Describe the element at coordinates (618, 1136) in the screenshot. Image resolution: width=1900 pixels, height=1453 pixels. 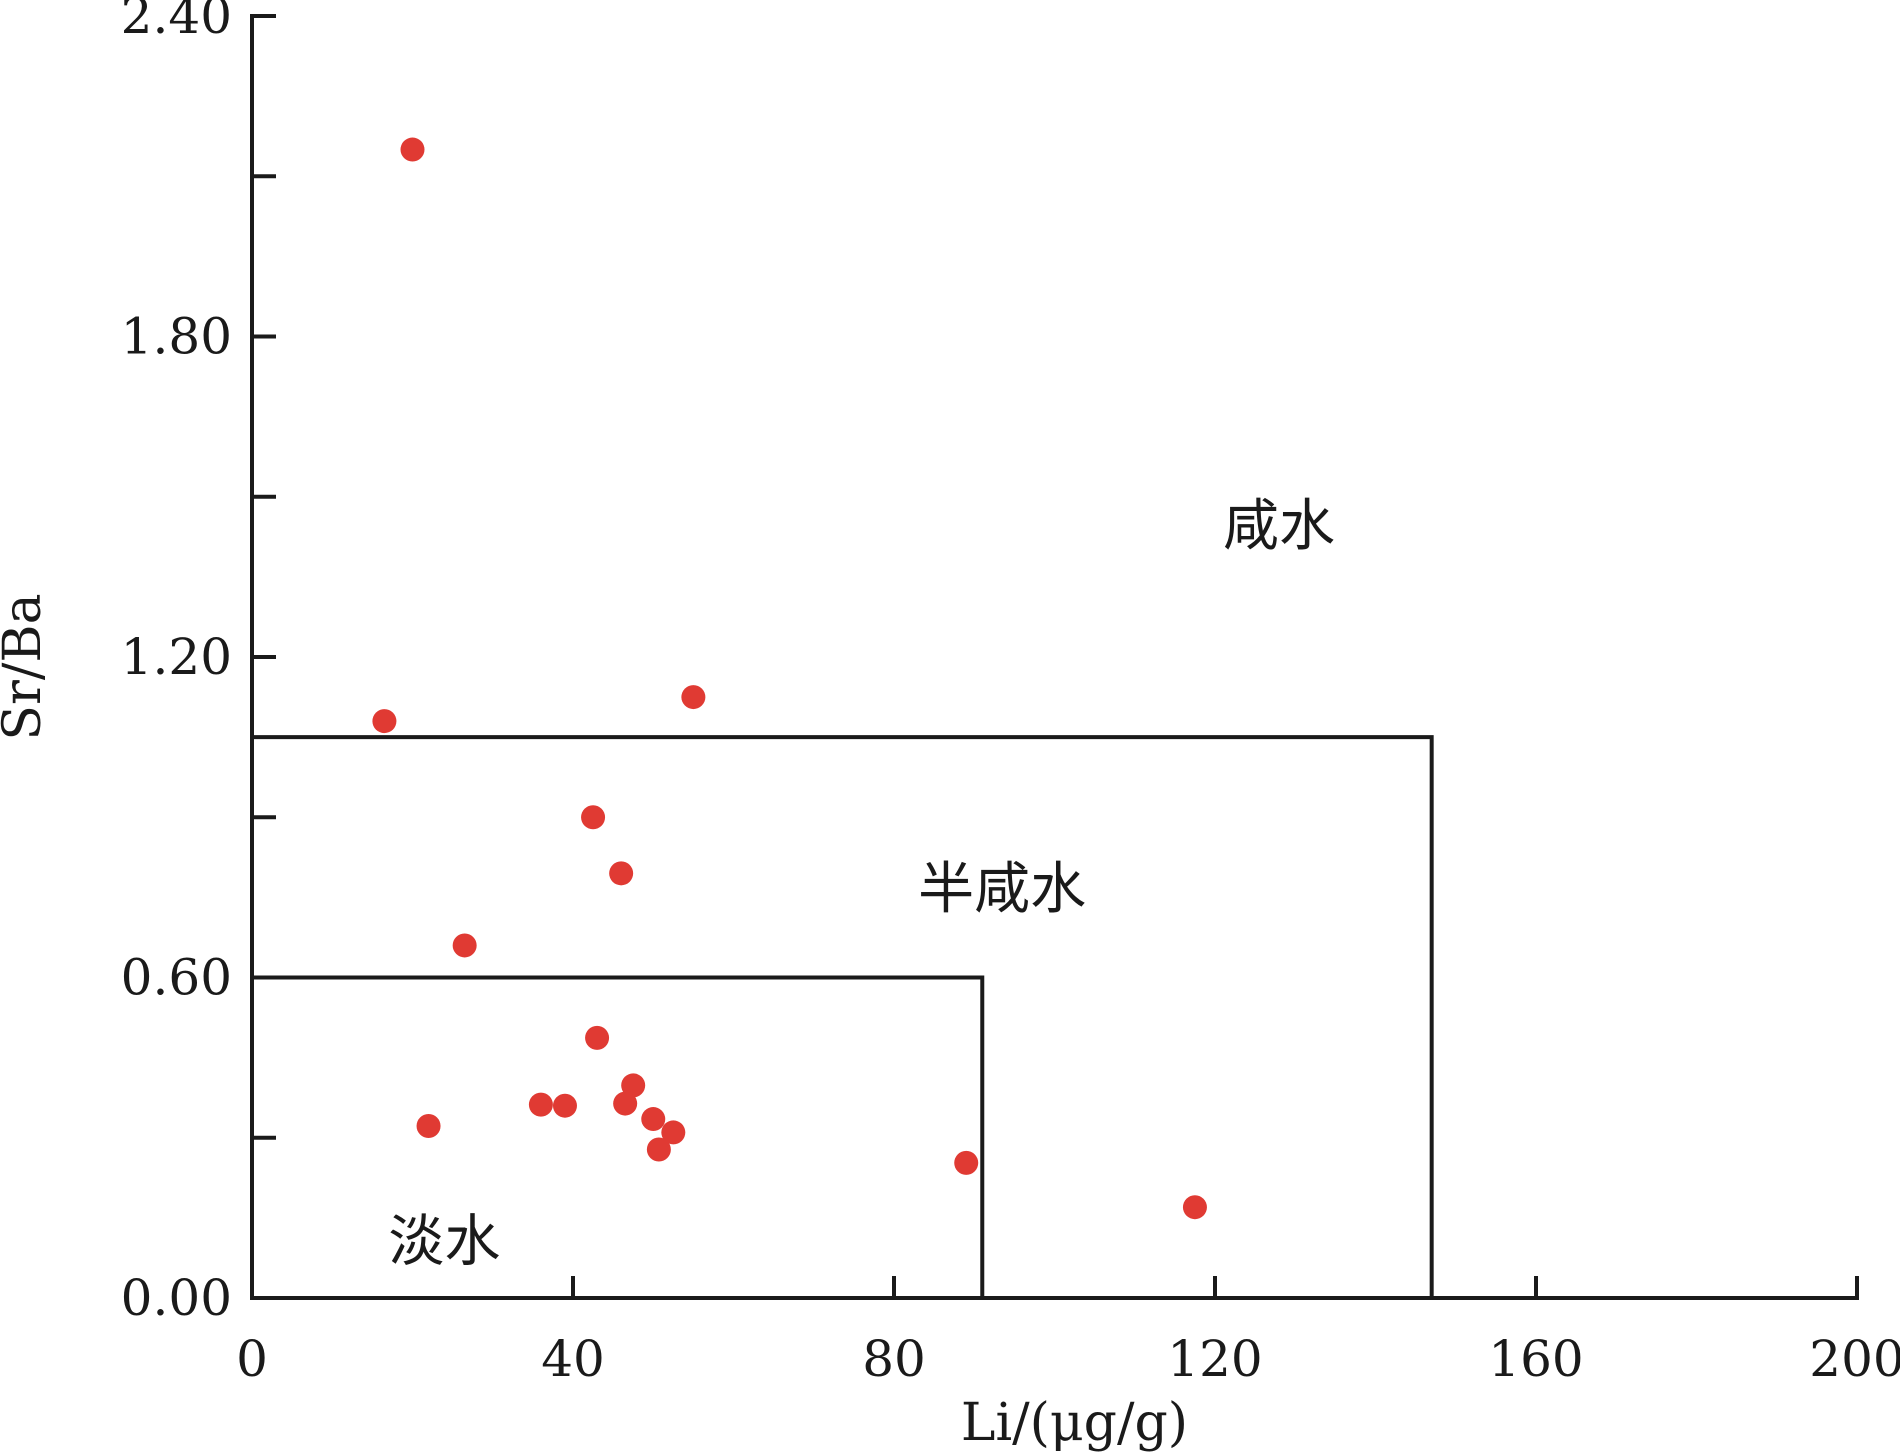
I see `region-boundary` at that location.